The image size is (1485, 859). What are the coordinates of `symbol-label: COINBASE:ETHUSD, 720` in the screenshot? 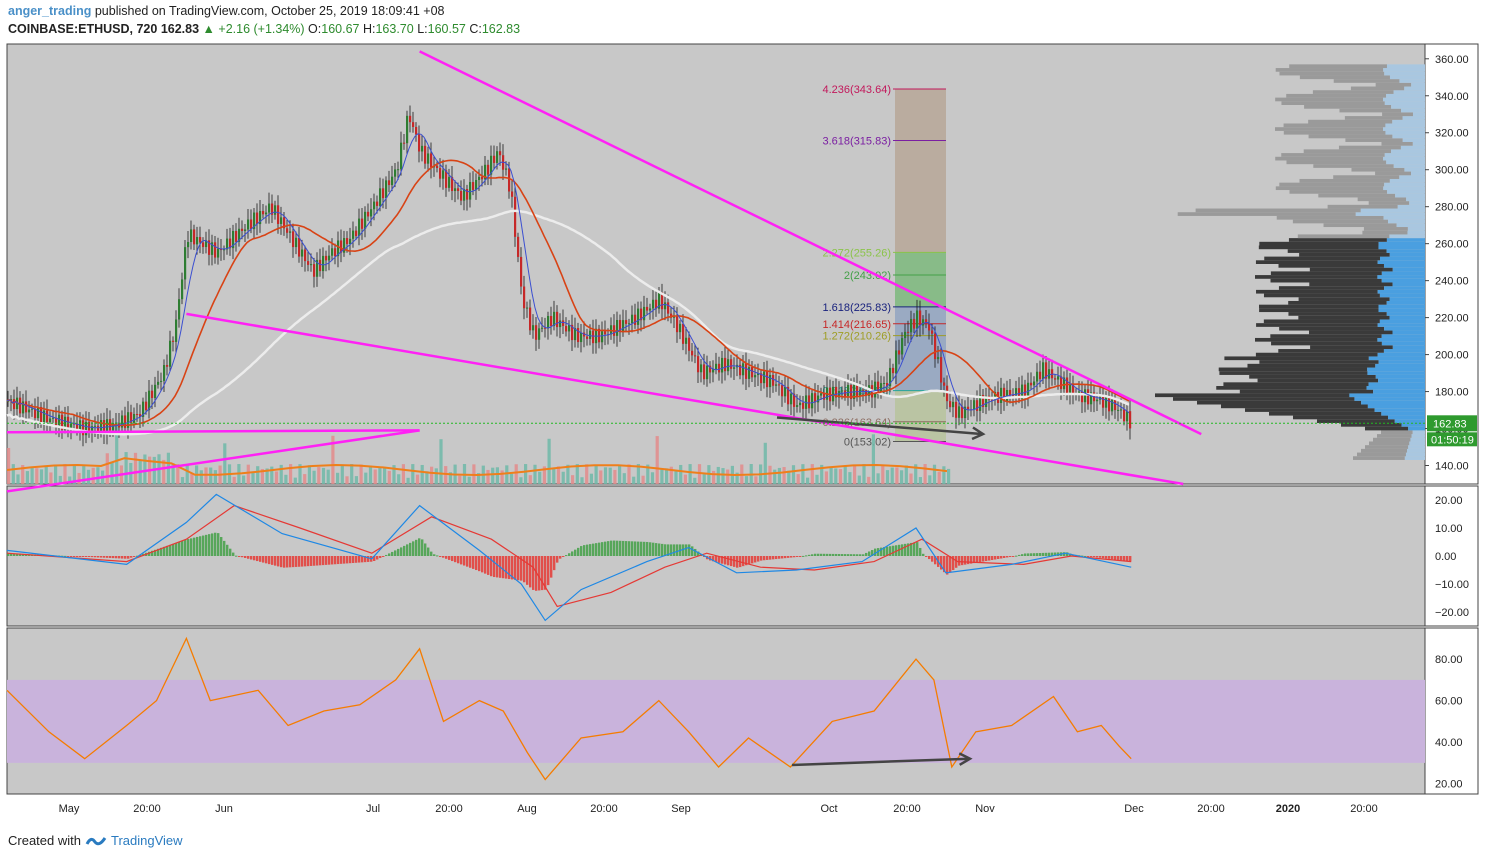 It's located at (83, 29).